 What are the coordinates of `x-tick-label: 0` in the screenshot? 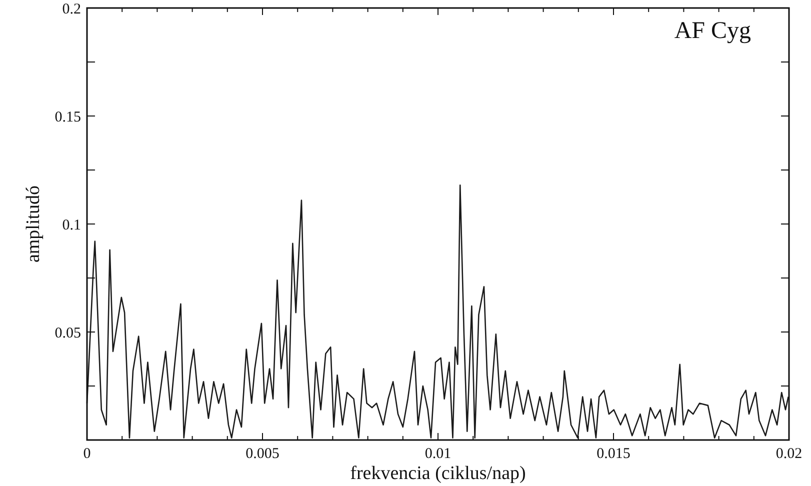 It's located at (87, 454).